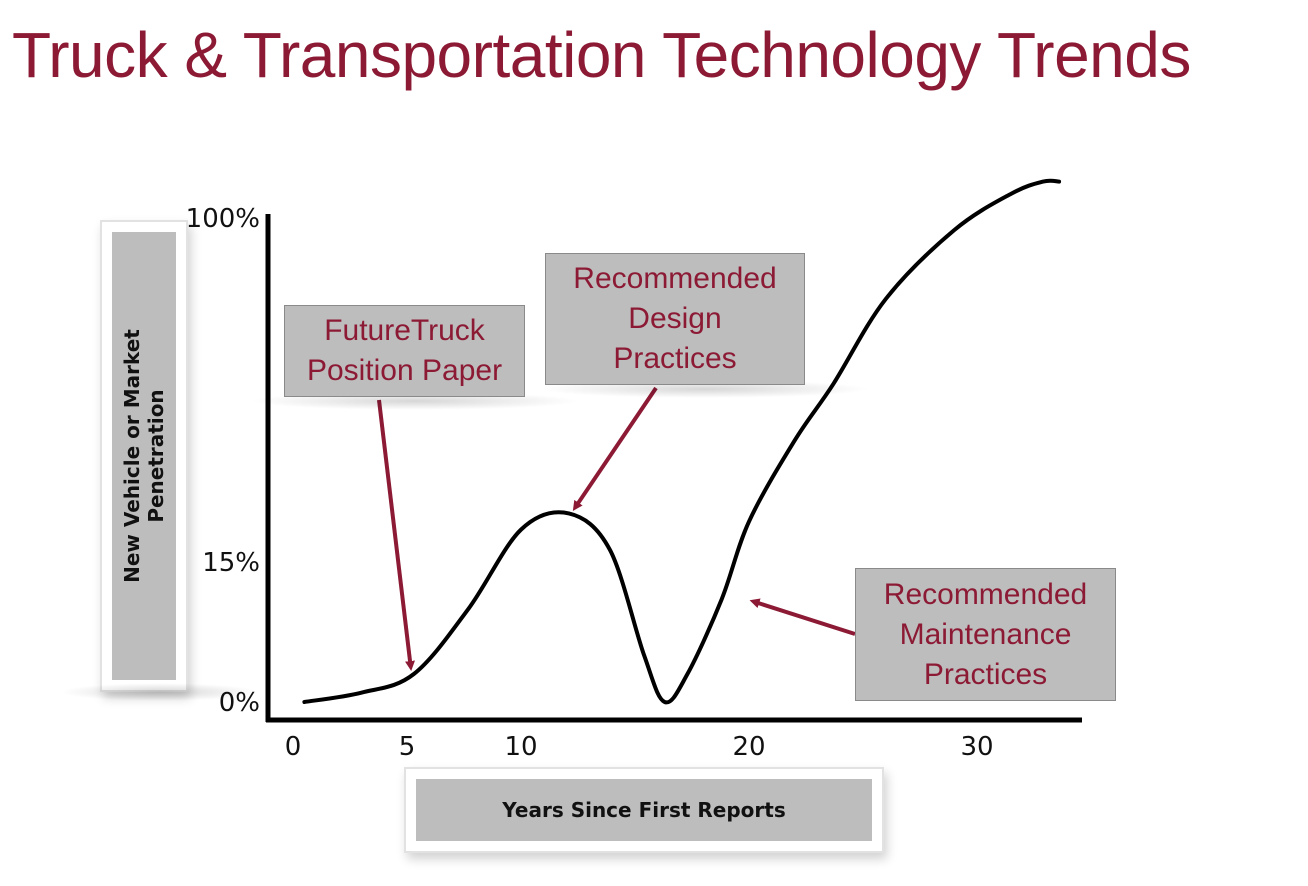 This screenshot has height=886, width=1308. Describe the element at coordinates (231, 563) in the screenshot. I see `y-tick-label: 15%` at that location.